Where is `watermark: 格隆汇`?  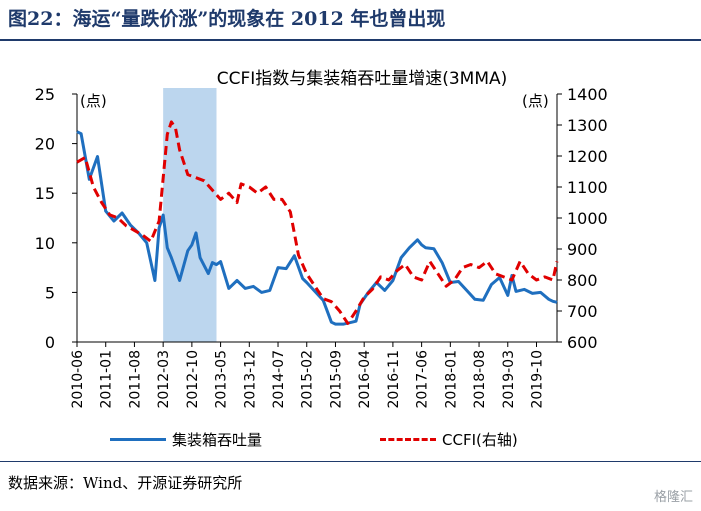
watermark: 格隆汇 is located at coordinates (673, 497).